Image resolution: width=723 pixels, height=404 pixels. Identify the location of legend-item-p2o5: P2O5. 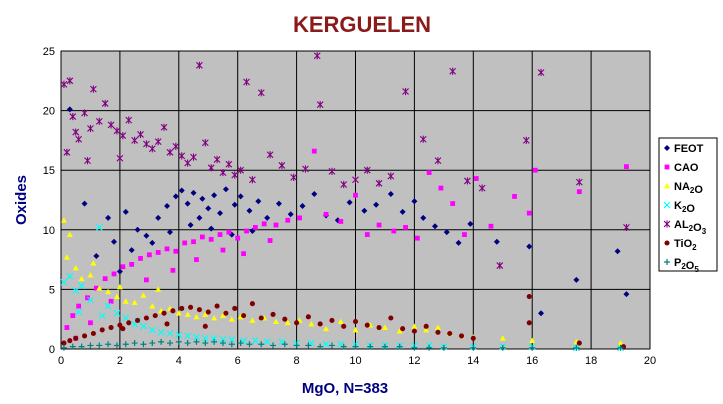
(681, 265).